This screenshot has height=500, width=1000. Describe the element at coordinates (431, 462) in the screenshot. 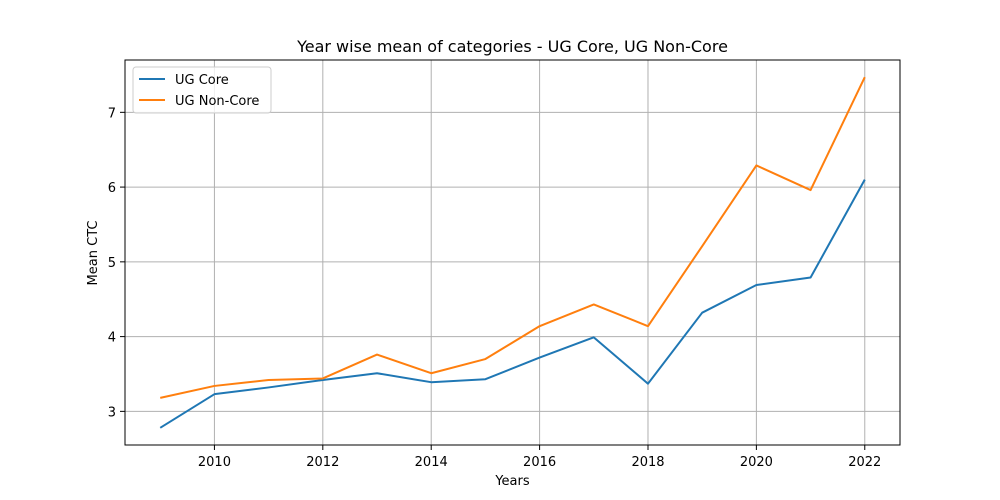

I see `x-tick-label: 2014` at that location.